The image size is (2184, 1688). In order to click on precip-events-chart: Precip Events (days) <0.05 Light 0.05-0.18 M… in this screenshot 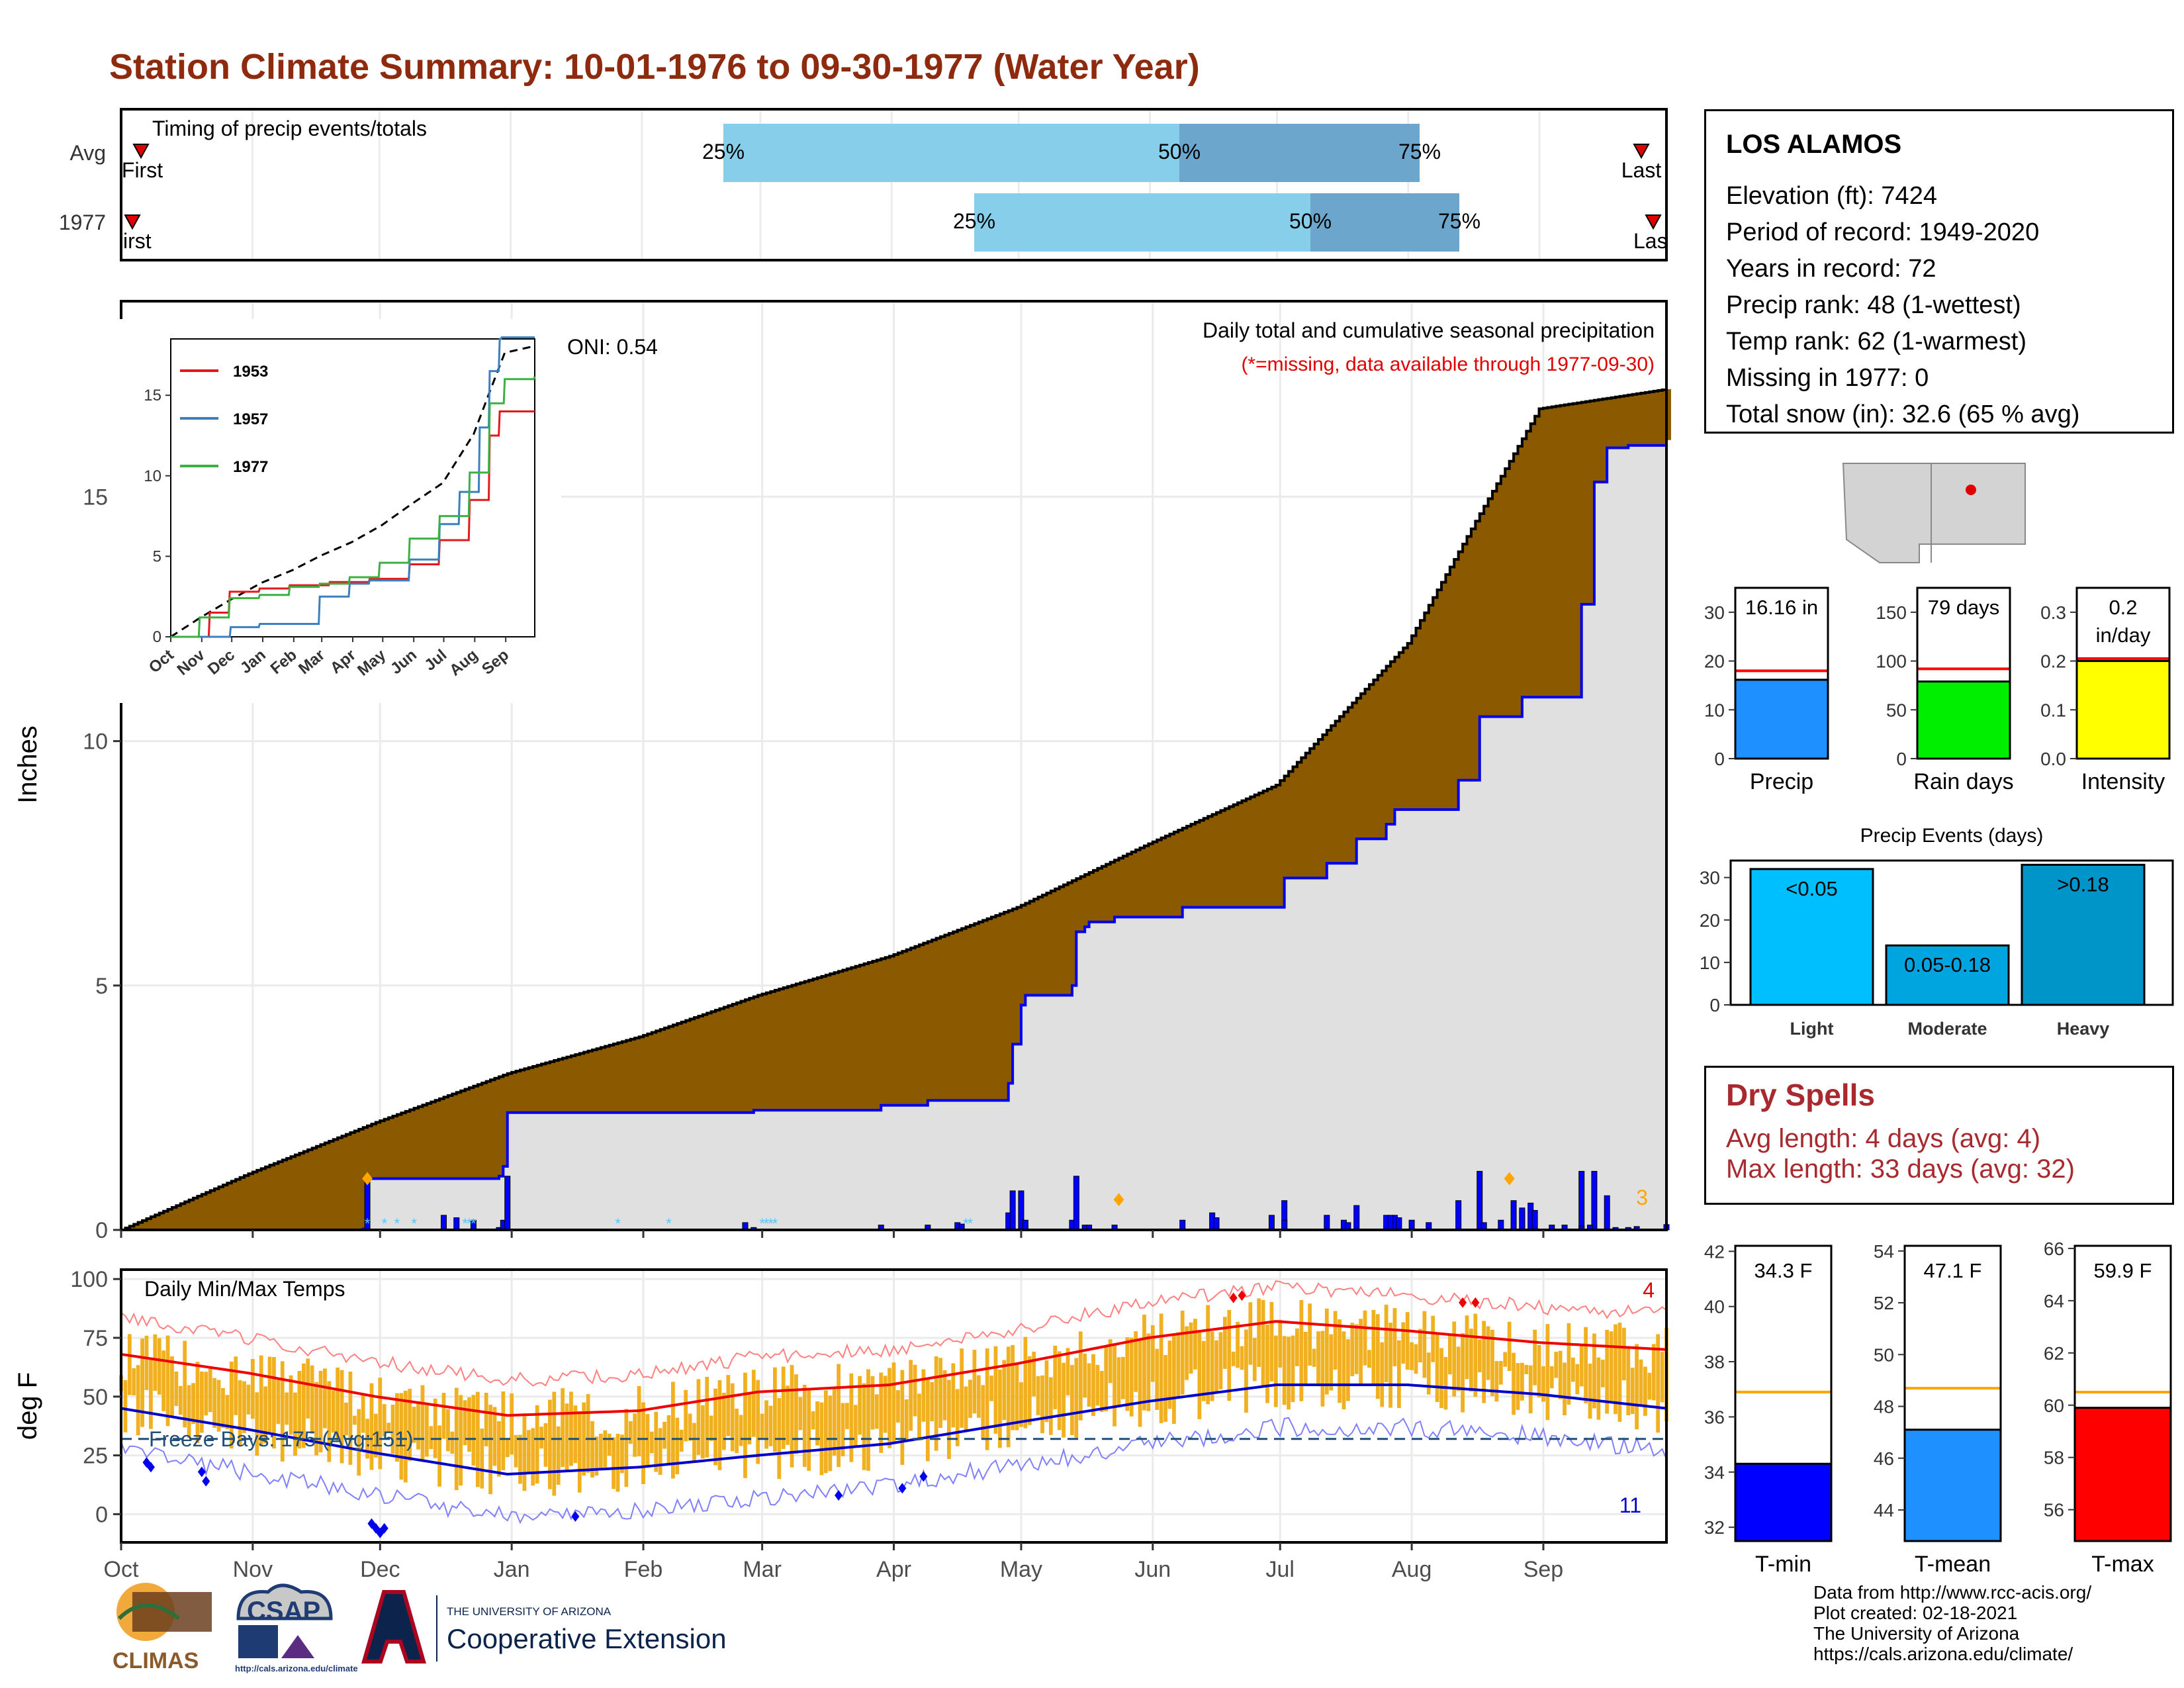, I will do `click(1937, 932)`.